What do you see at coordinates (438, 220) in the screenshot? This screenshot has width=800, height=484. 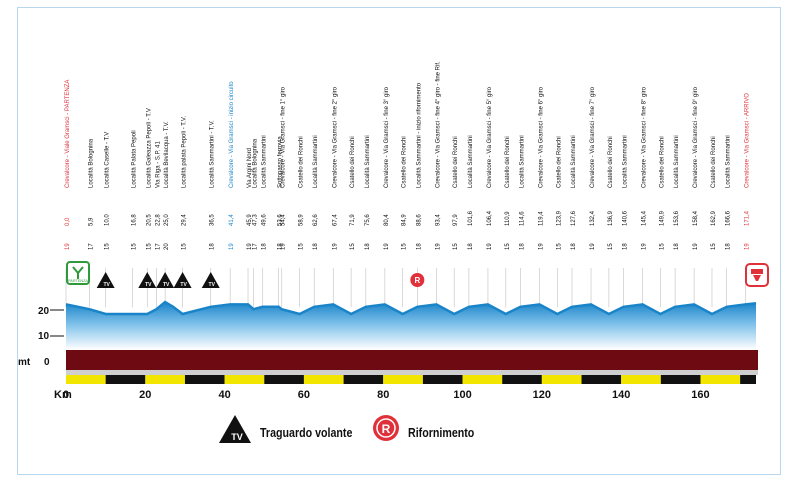 I see `waypoint-km: 93,4` at bounding box center [438, 220].